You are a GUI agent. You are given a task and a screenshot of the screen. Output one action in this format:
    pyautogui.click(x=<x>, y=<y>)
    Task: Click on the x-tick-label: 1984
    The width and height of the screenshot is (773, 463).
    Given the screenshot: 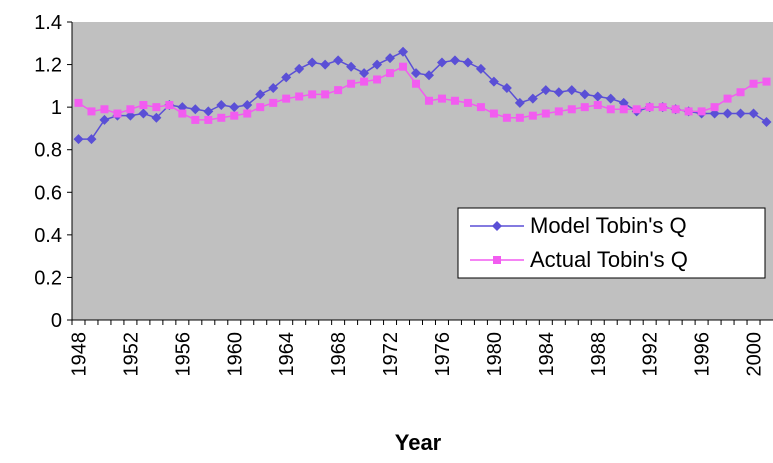 What is the action you would take?
    pyautogui.click(x=547, y=354)
    